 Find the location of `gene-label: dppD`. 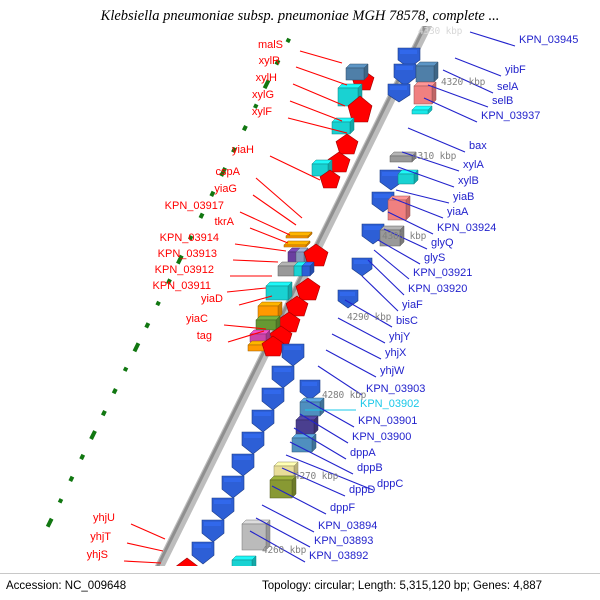

gene-label: dppD is located at coordinates (362, 490).